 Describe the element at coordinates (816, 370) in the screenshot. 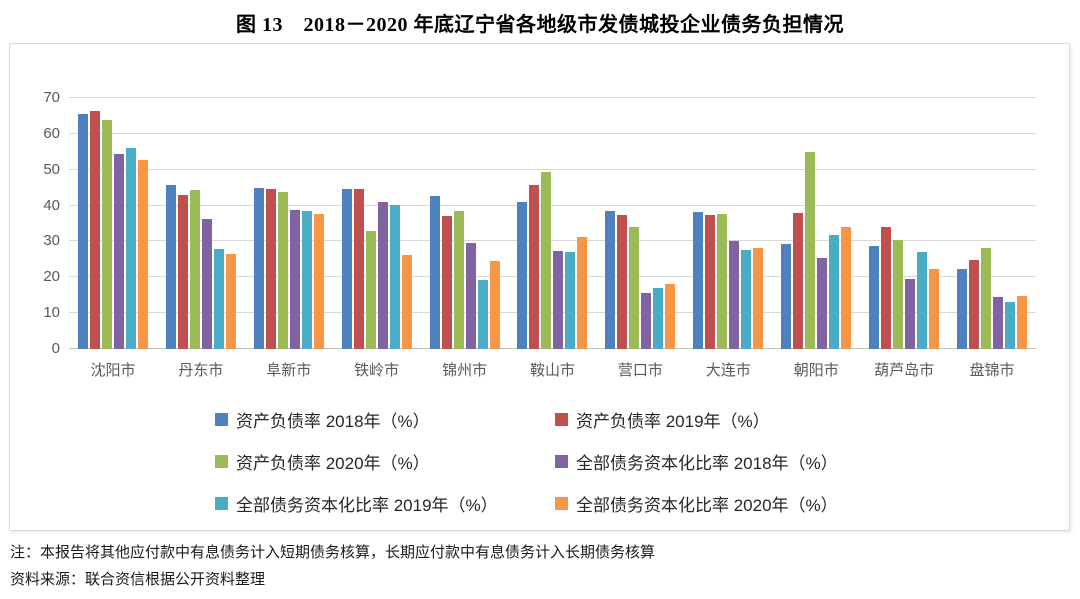

I see `x-category-label: 朝阳市` at that location.